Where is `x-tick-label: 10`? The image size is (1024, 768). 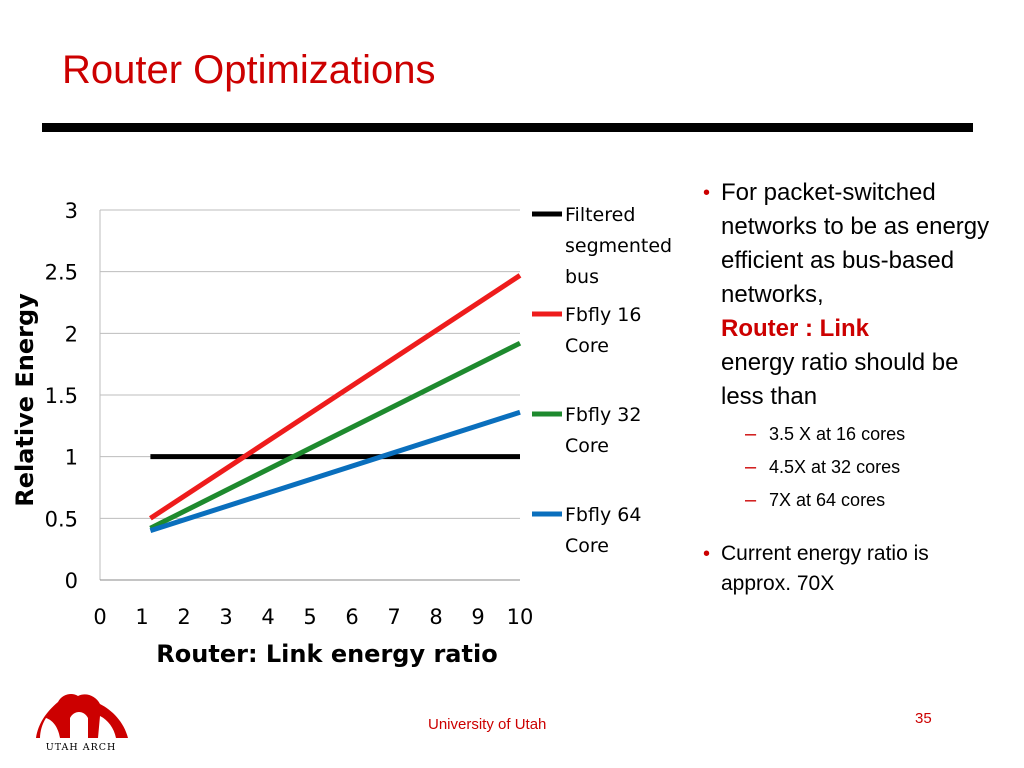 x-tick-label: 10 is located at coordinates (520, 617).